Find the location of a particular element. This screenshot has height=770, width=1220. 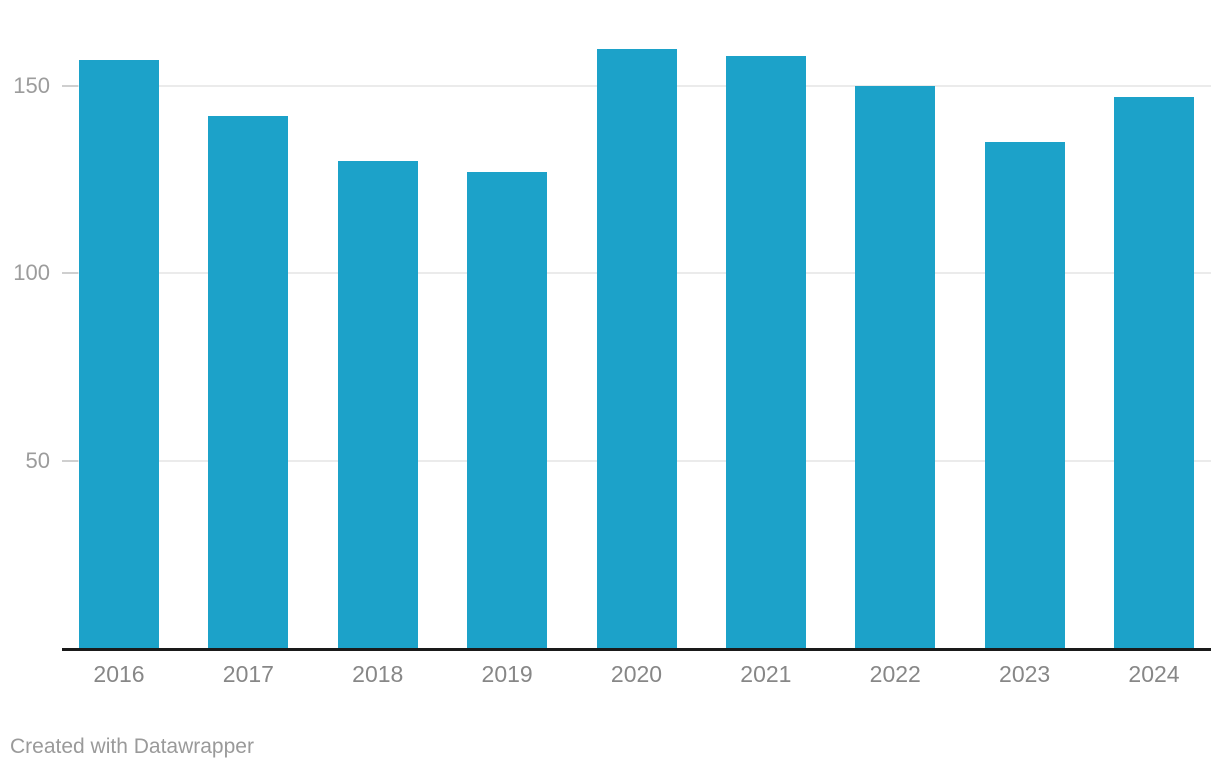

y-axis-label-150: 150 is located at coordinates (31, 86).